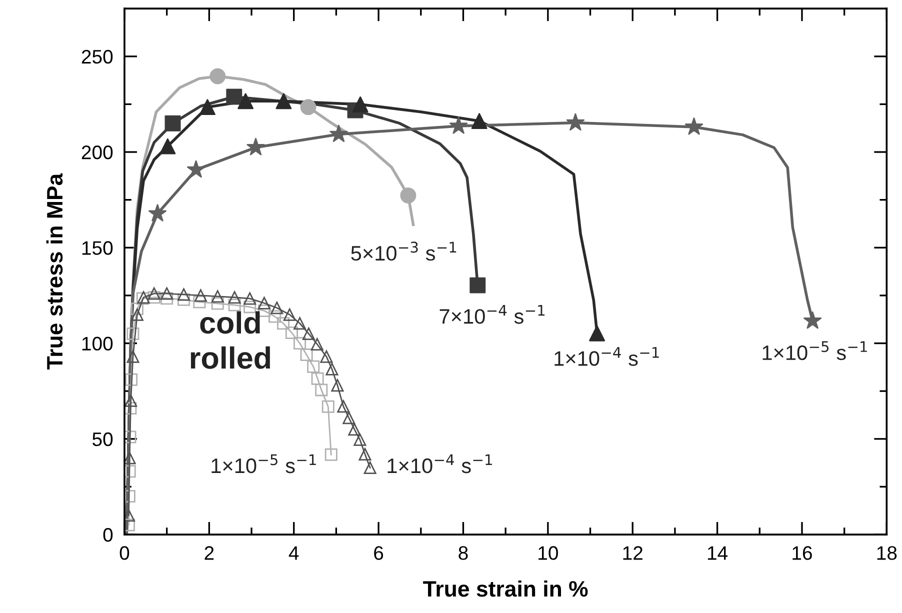 This screenshot has height=613, width=902. Describe the element at coordinates (209, 553) in the screenshot. I see `x-tick-label: 2` at that location.